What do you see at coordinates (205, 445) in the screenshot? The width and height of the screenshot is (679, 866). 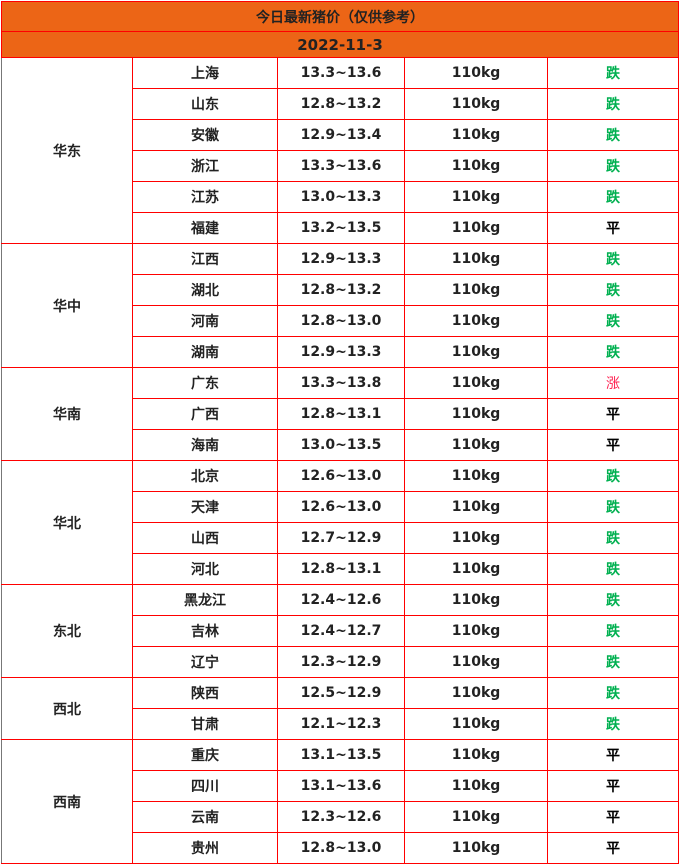 I see `province-cell: 海南` at bounding box center [205, 445].